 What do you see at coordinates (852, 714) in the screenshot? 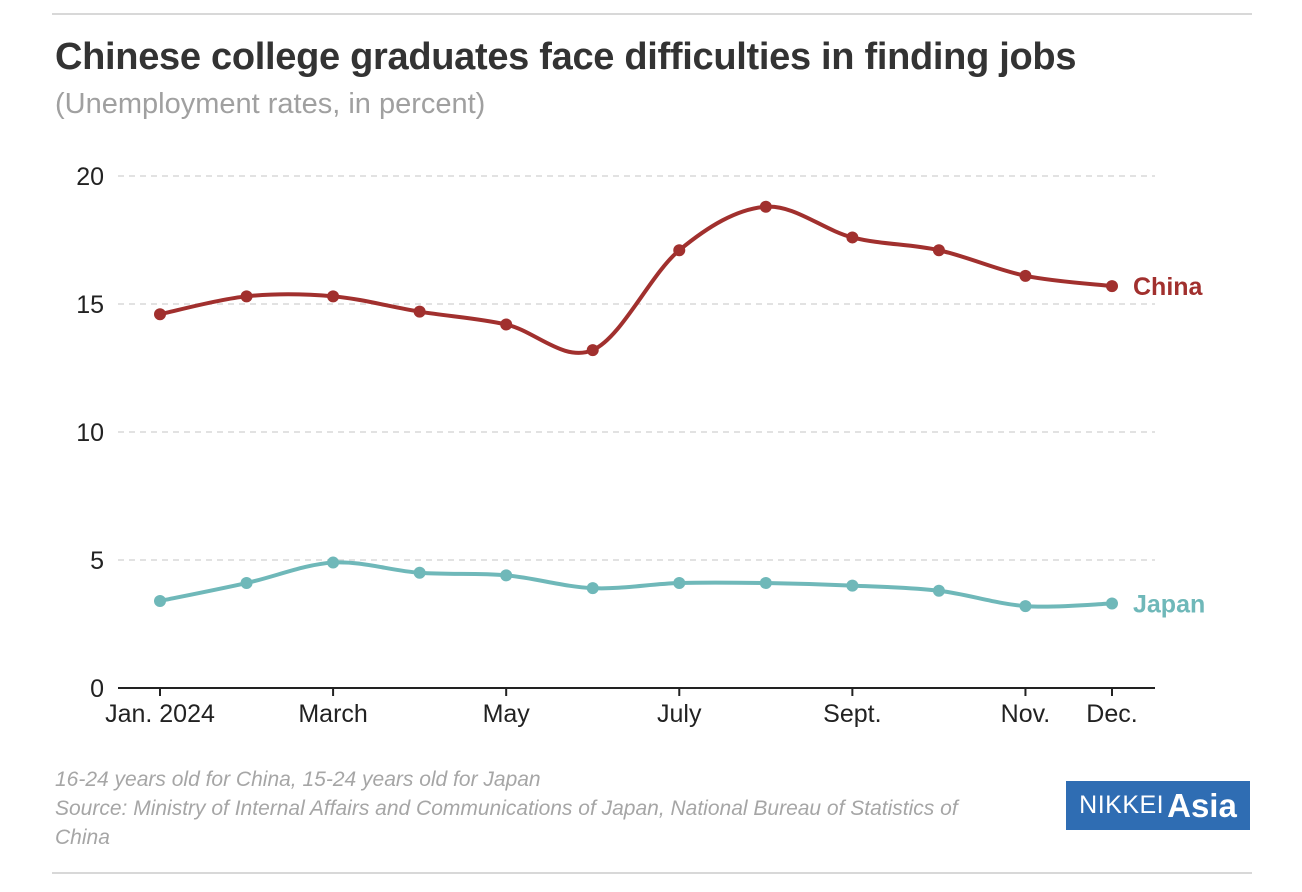
I see `x-tick-label-8: Sept.` at bounding box center [852, 714].